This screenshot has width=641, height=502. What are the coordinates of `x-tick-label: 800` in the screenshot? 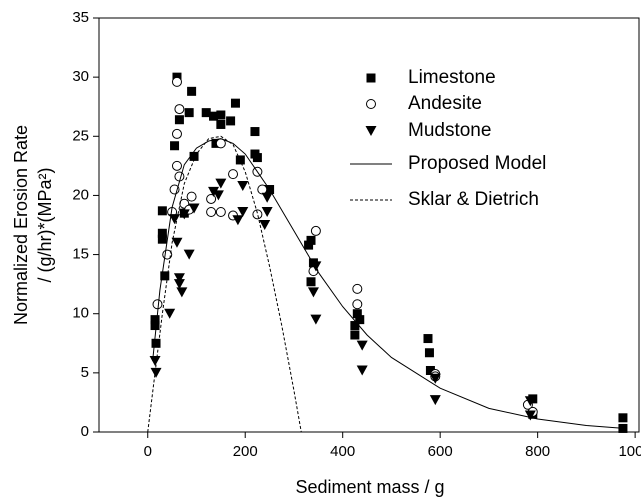 It's located at (537, 451).